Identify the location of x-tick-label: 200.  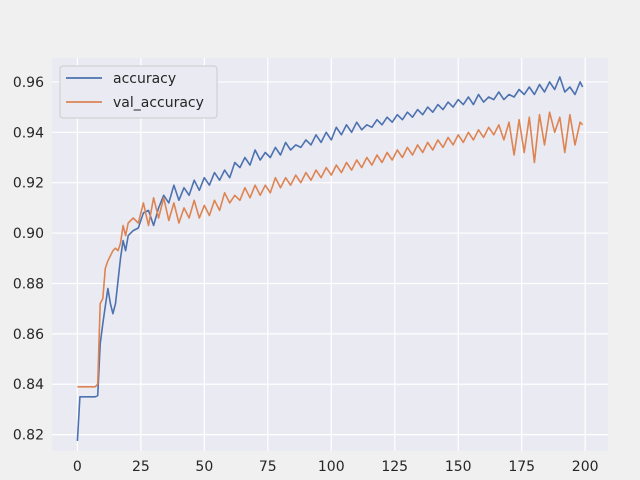
(585, 467).